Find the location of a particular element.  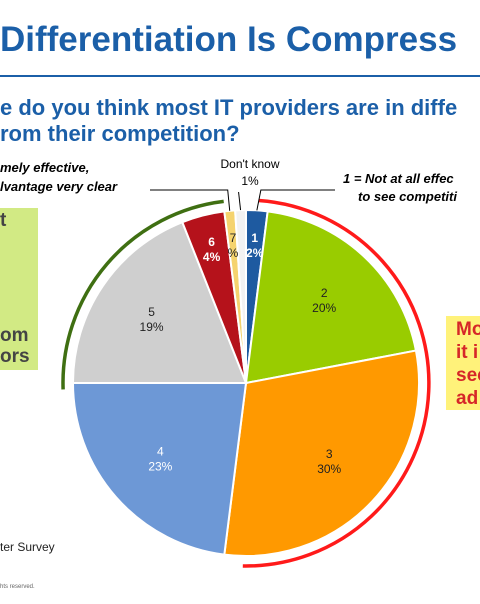

slice-value-label: 2% is located at coordinates (255, 253).